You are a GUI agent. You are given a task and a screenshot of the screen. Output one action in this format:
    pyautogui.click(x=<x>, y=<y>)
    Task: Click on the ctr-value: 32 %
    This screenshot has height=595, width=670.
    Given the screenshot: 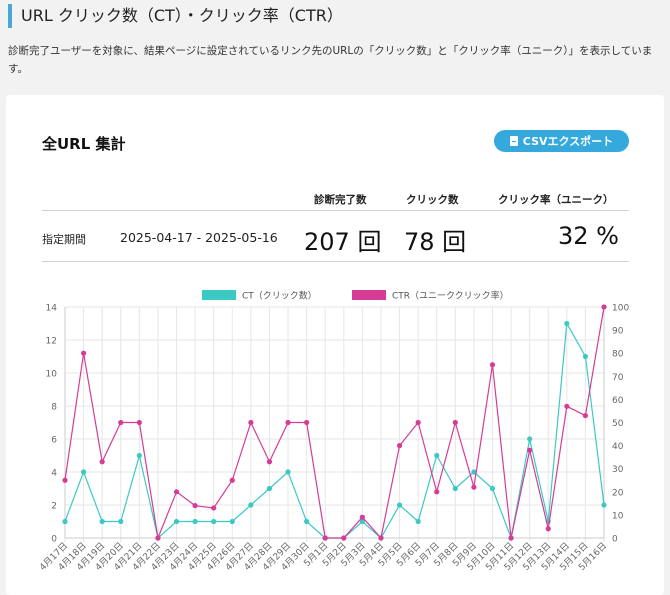 What is the action you would take?
    pyautogui.click(x=588, y=236)
    